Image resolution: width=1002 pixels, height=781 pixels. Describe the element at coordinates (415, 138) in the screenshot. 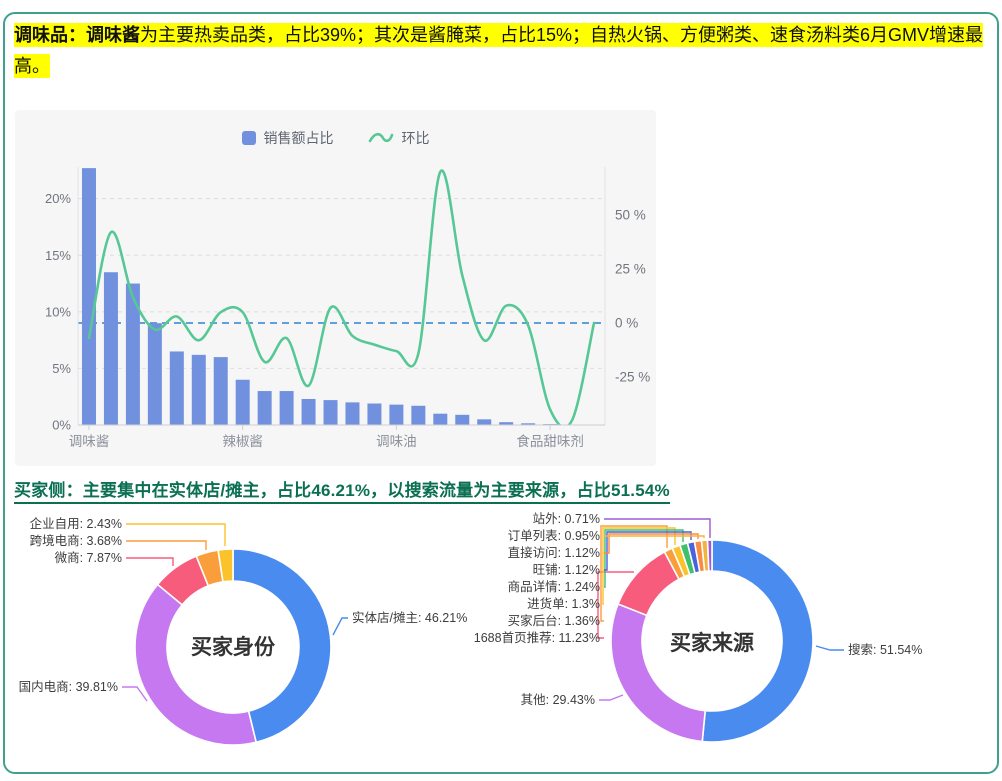

I see `legend-label-mom: 环比` at that location.